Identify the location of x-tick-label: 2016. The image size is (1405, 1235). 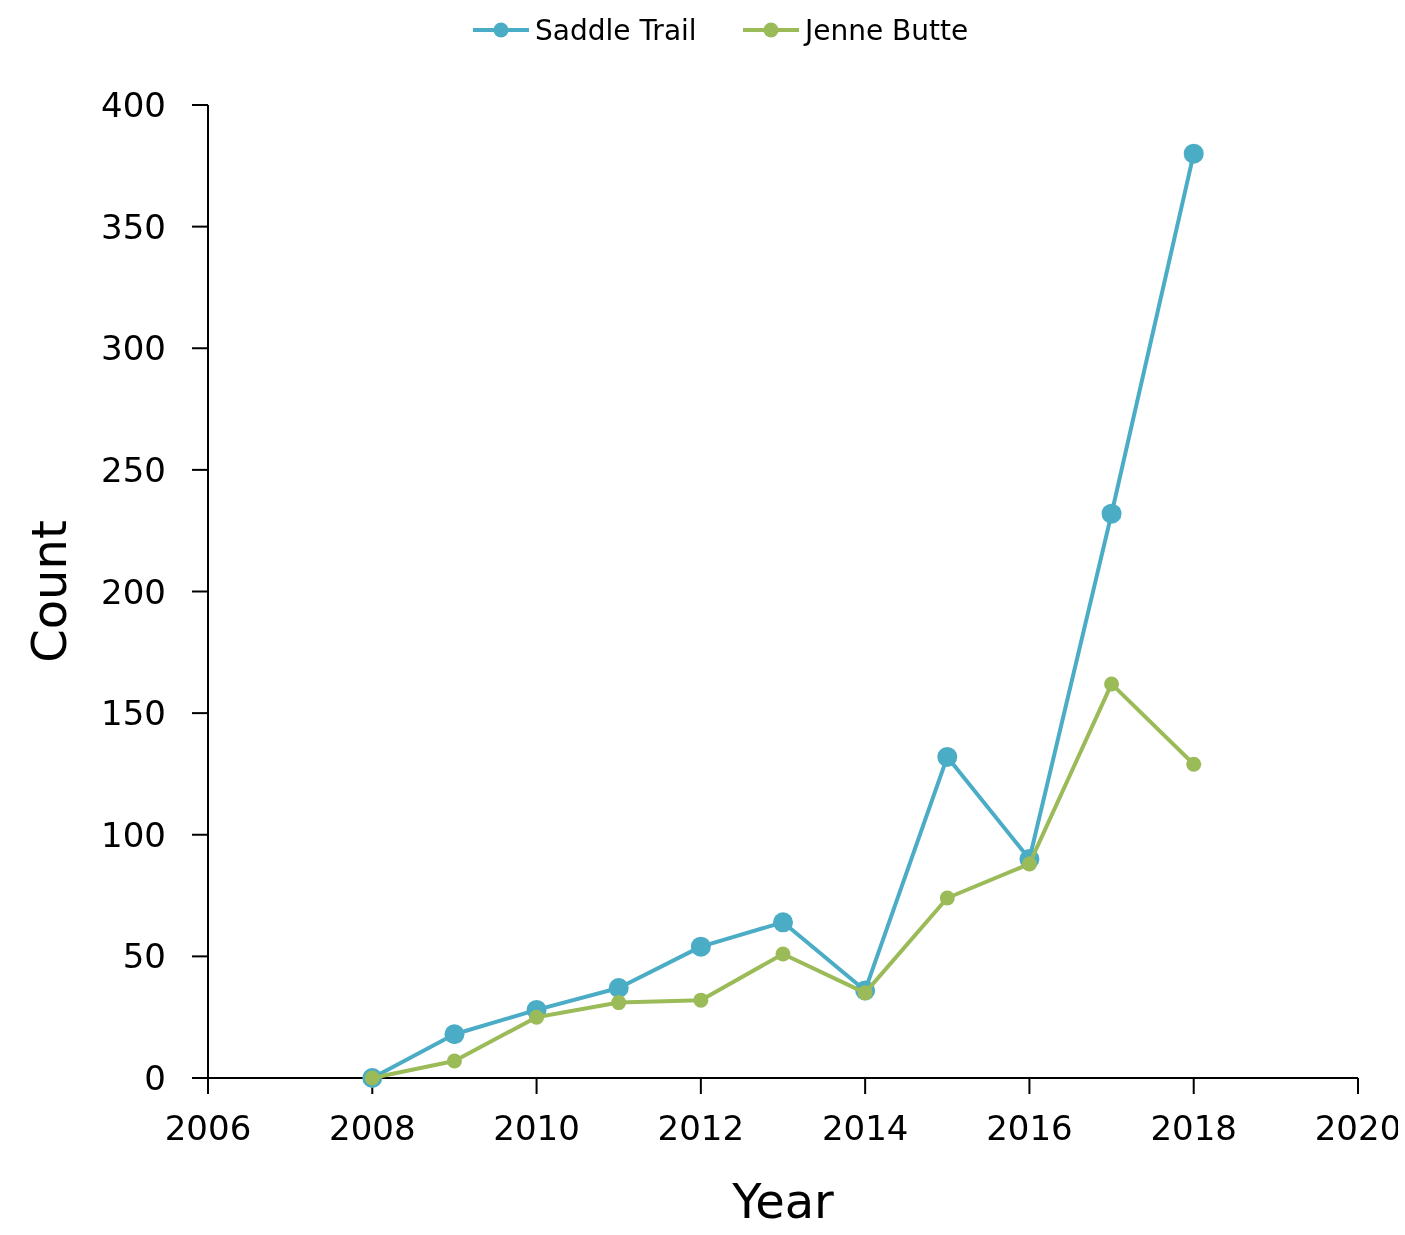
(1029, 1128).